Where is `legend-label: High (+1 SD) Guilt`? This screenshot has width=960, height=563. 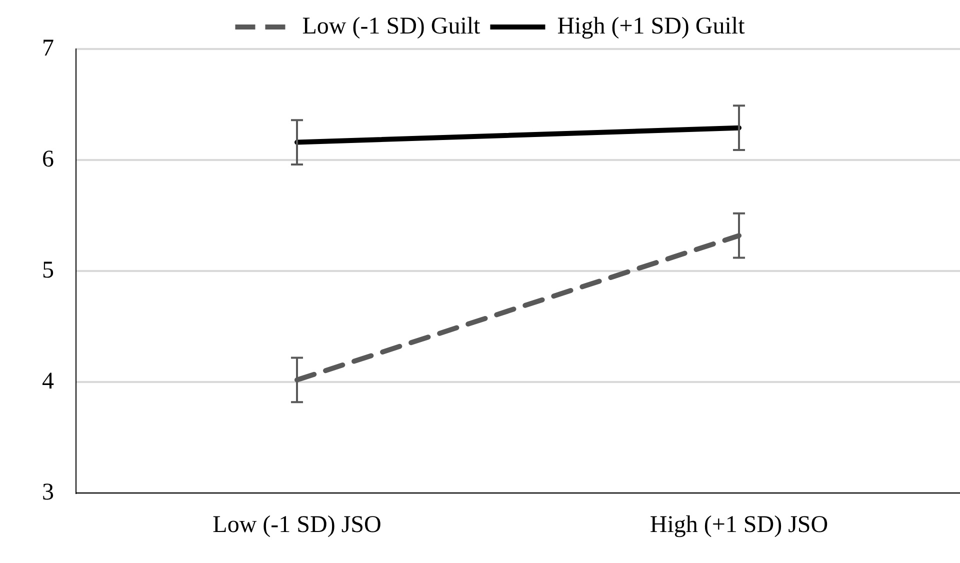 legend-label: High (+1 SD) Guilt is located at coordinates (651, 26).